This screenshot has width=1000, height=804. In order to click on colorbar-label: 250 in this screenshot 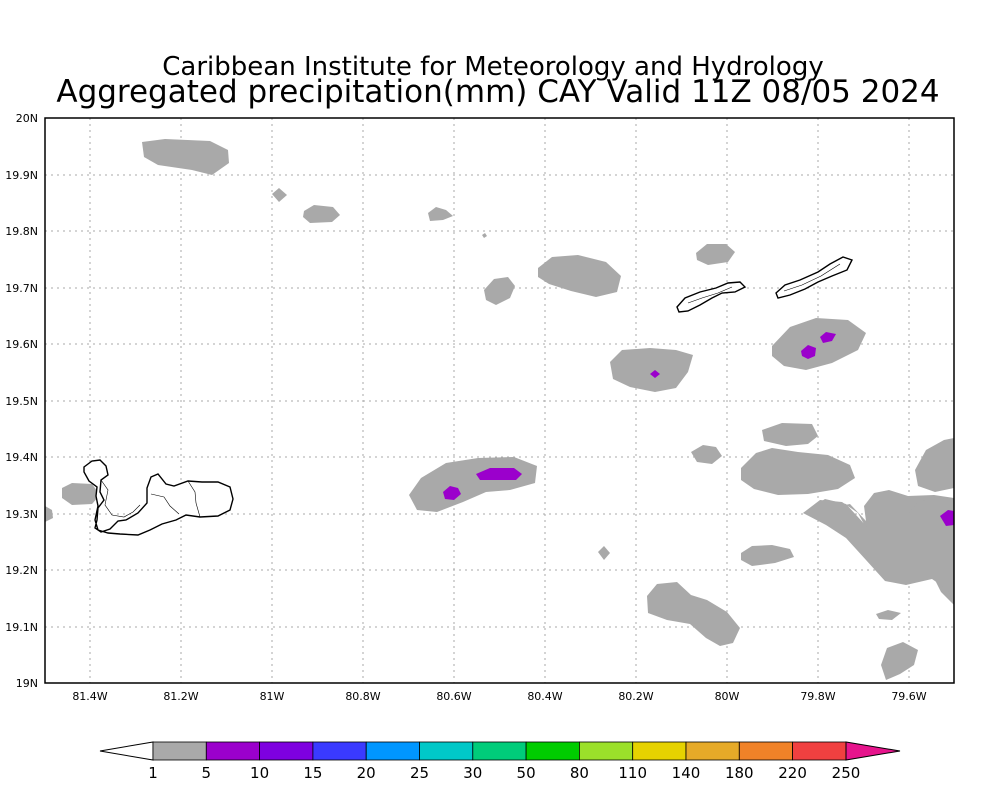, I will do `click(846, 773)`.